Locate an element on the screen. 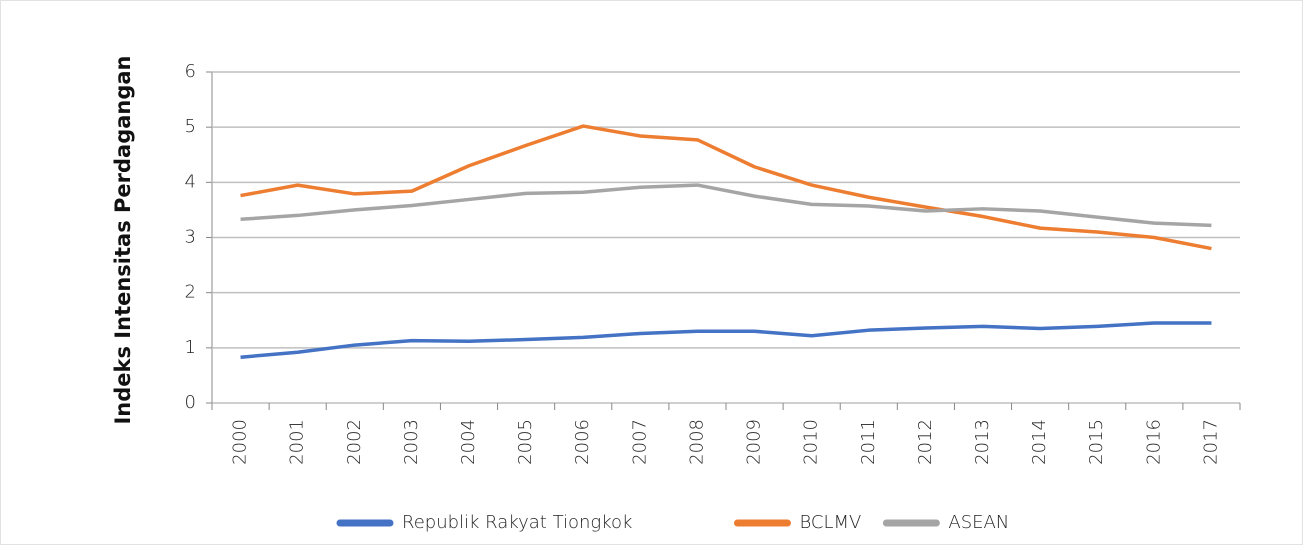  y-tick-label: 6 is located at coordinates (190, 71).